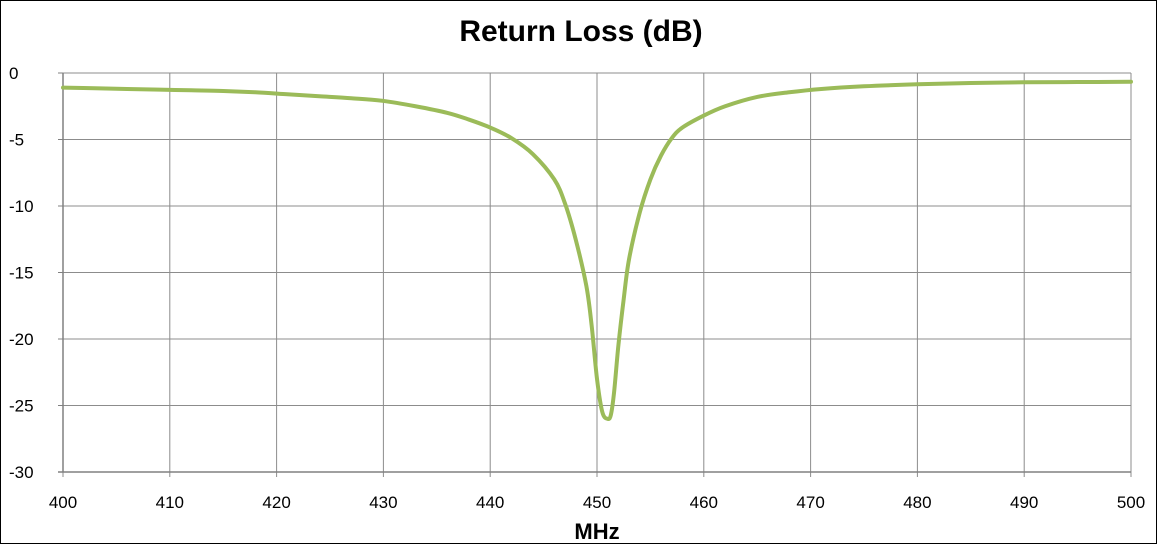 This screenshot has width=1157, height=544. What do you see at coordinates (21, 339) in the screenshot?
I see `y-tick-label: -20` at bounding box center [21, 339].